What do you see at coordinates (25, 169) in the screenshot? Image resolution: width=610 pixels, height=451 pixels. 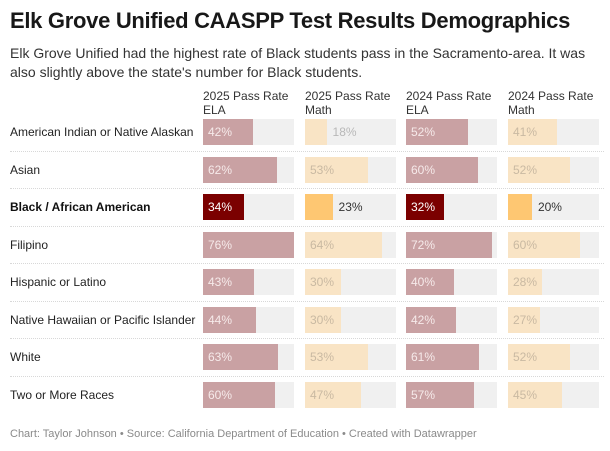 I see `row-label: Asian` at bounding box center [25, 169].